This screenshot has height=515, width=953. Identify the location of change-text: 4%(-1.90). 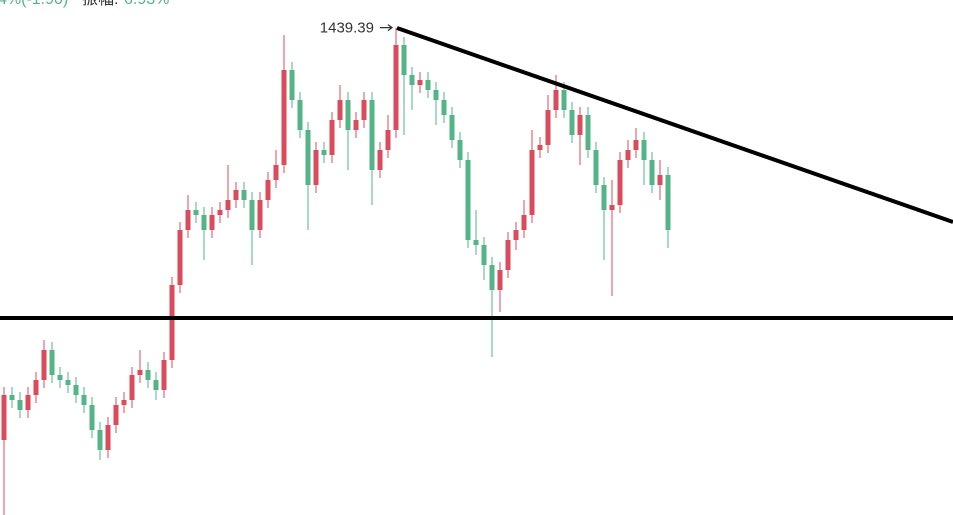
(34, 4).